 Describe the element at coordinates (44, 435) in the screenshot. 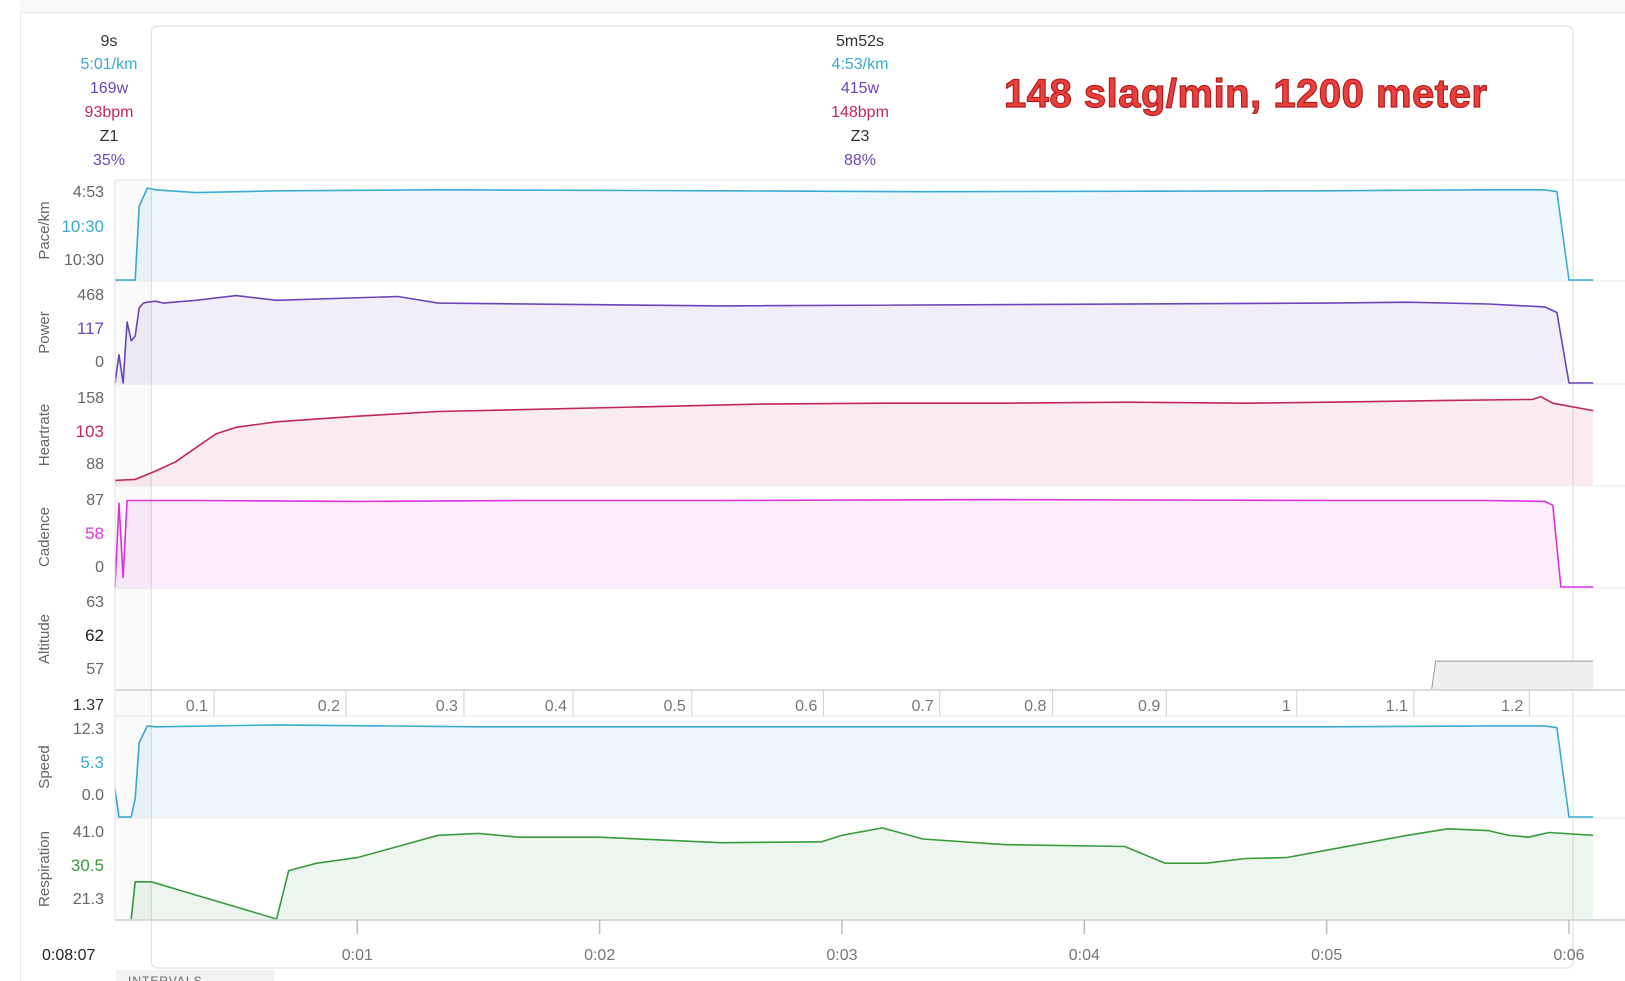

I see `axis-label-heartrate: Heartrate` at that location.